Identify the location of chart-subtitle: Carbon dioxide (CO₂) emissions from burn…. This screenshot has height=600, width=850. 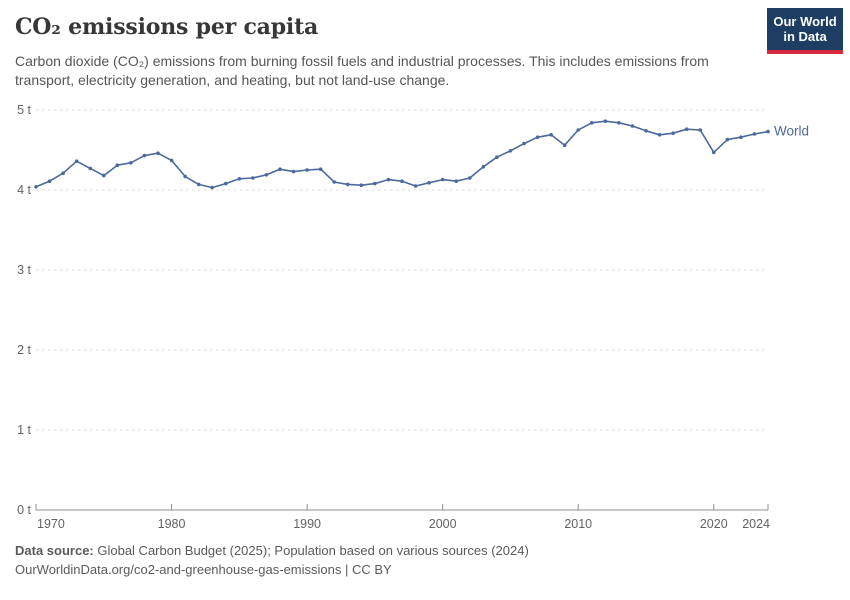
(362, 70).